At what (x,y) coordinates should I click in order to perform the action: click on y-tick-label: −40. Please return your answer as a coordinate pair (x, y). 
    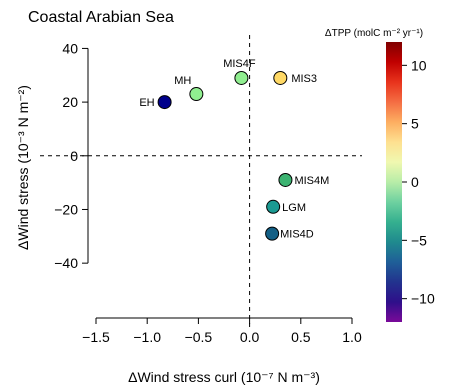
    Looking at the image, I should click on (66, 263).